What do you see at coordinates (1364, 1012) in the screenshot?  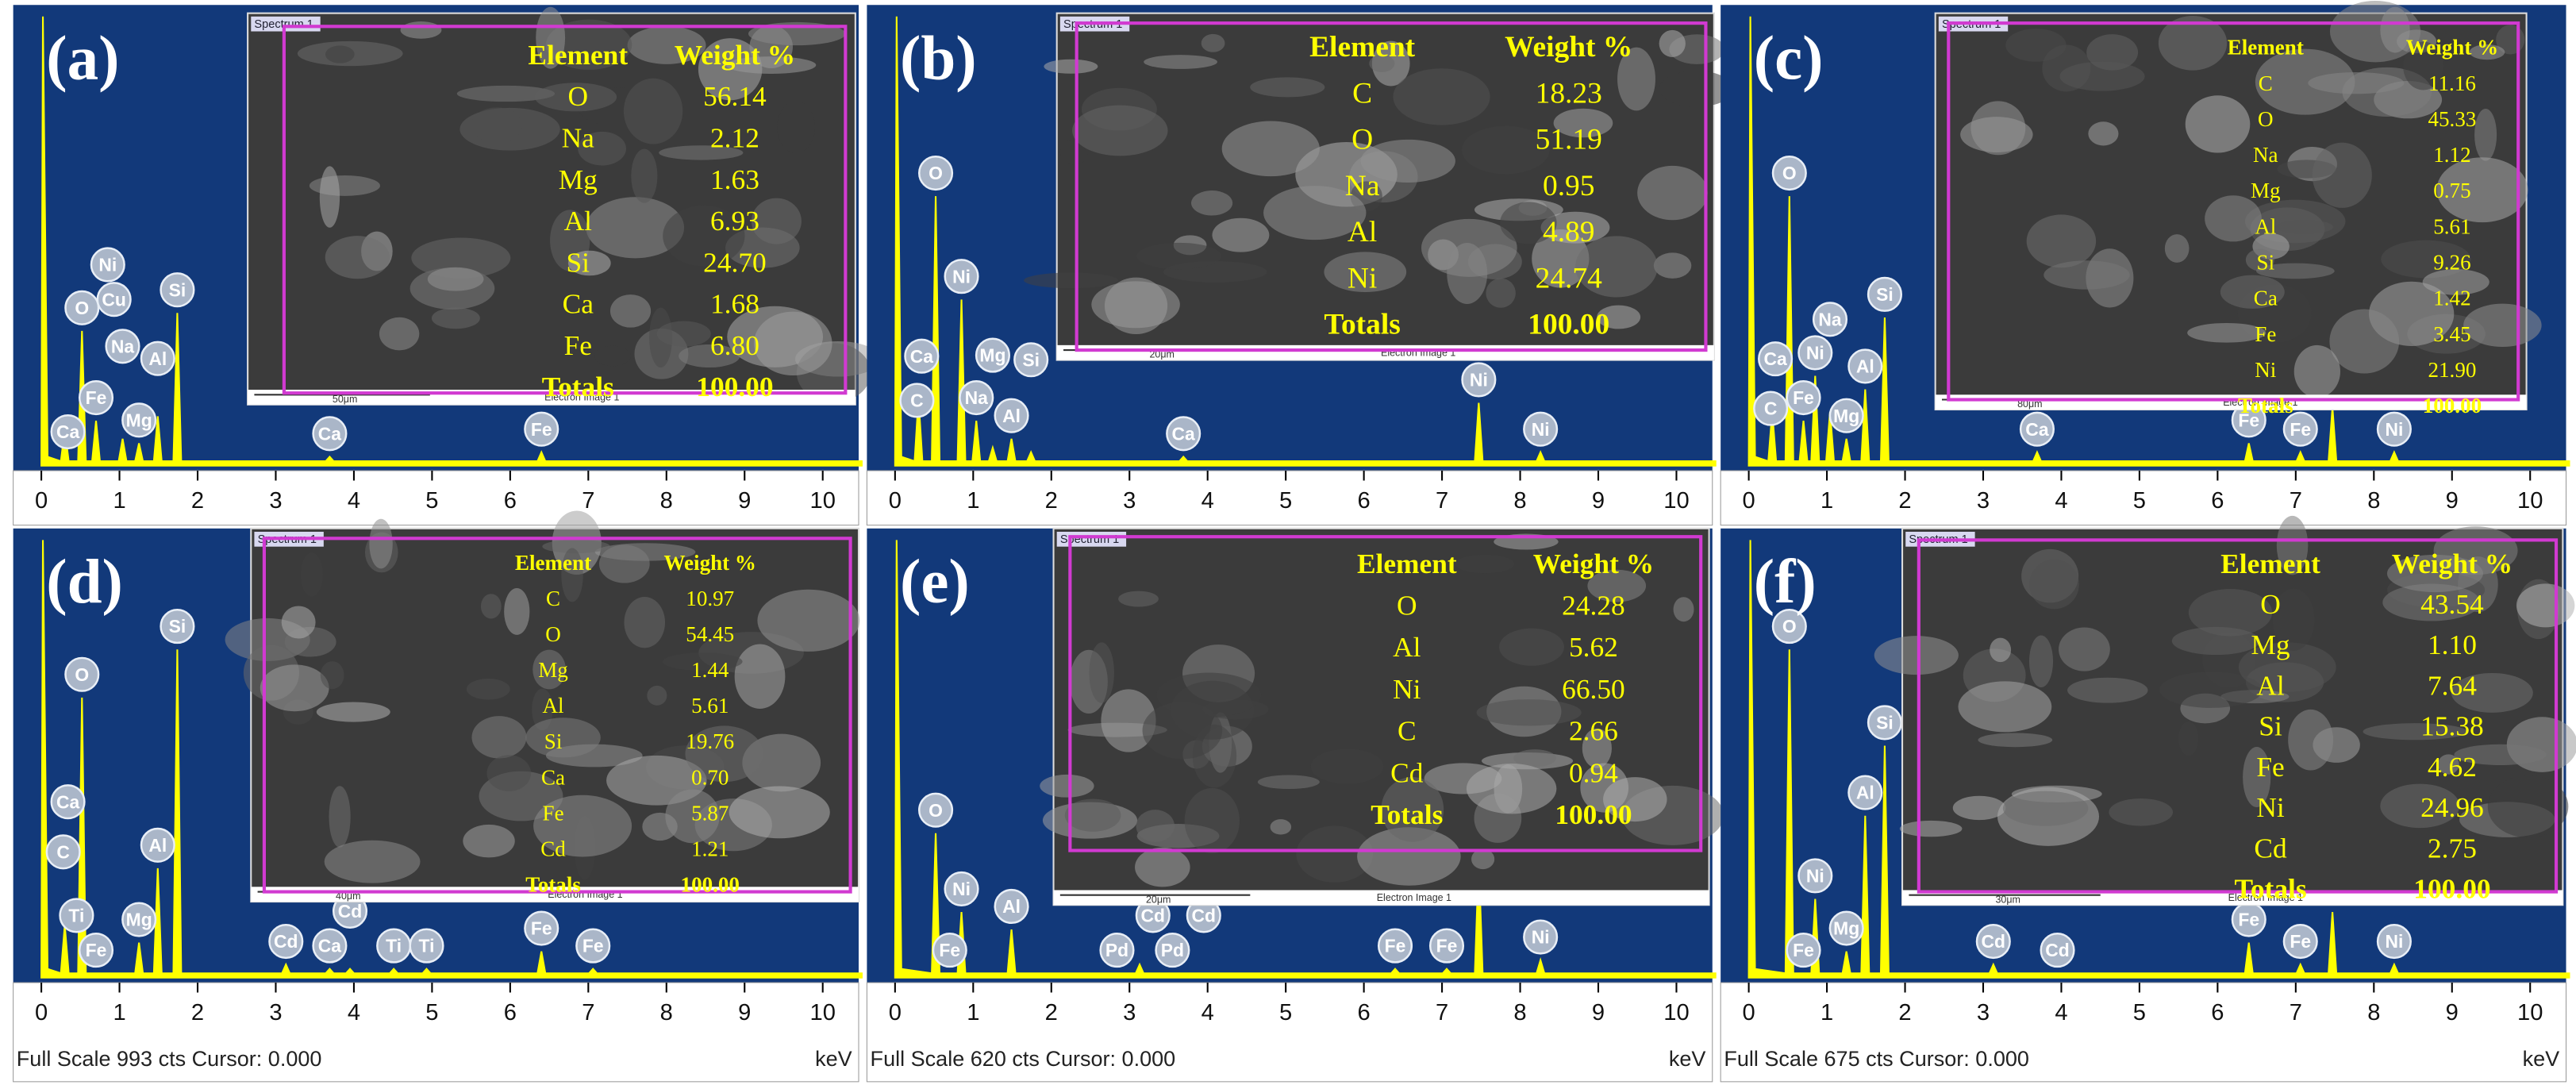 I see `x-tick-label: 6` at bounding box center [1364, 1012].